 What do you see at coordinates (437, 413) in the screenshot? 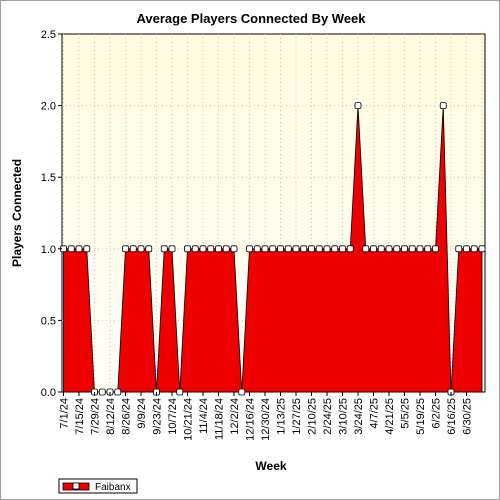
I see `x-tick-label: 6/2/25` at bounding box center [437, 413].